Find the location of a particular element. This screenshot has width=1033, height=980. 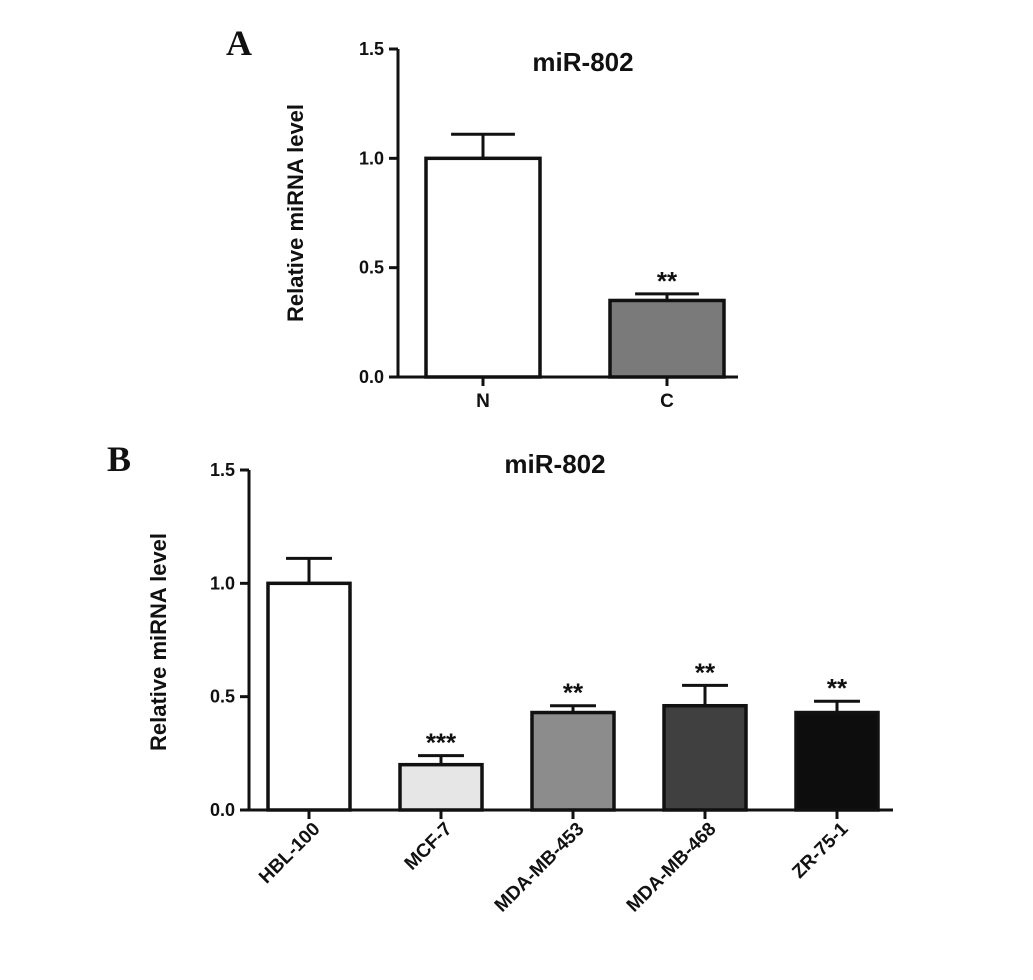

panel-b-category-label: ZR-75-1 is located at coordinates (820, 850).